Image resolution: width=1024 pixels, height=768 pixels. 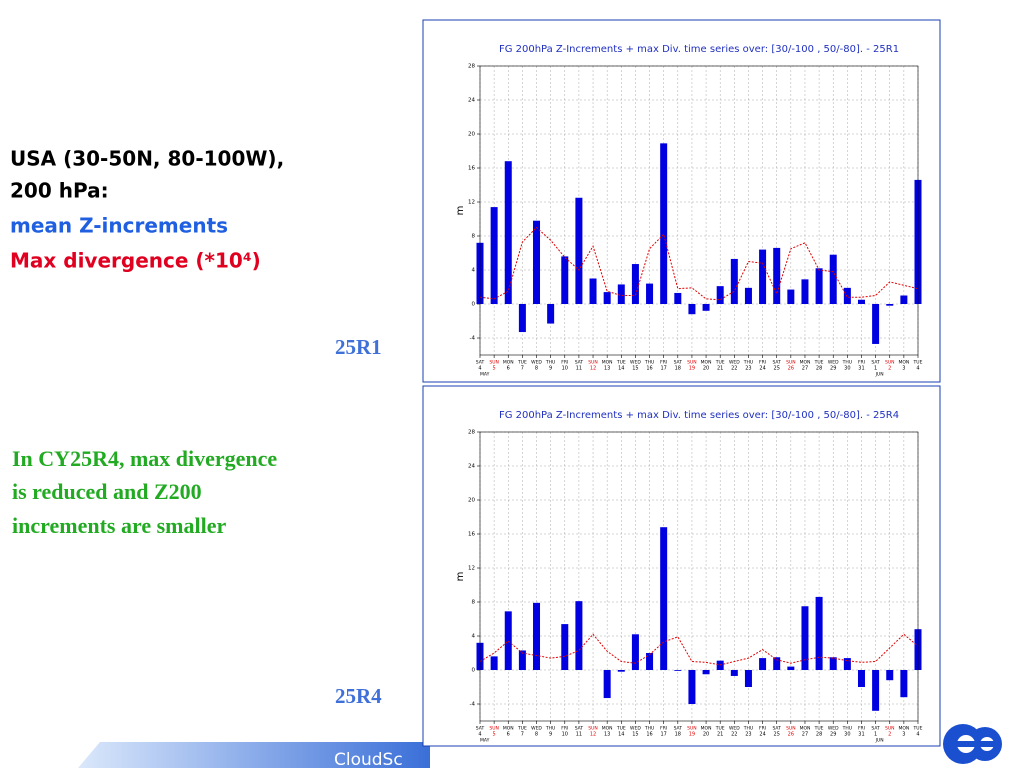 What do you see at coordinates (460, 577) in the screenshot?
I see `y-axis-label: m` at bounding box center [460, 577].